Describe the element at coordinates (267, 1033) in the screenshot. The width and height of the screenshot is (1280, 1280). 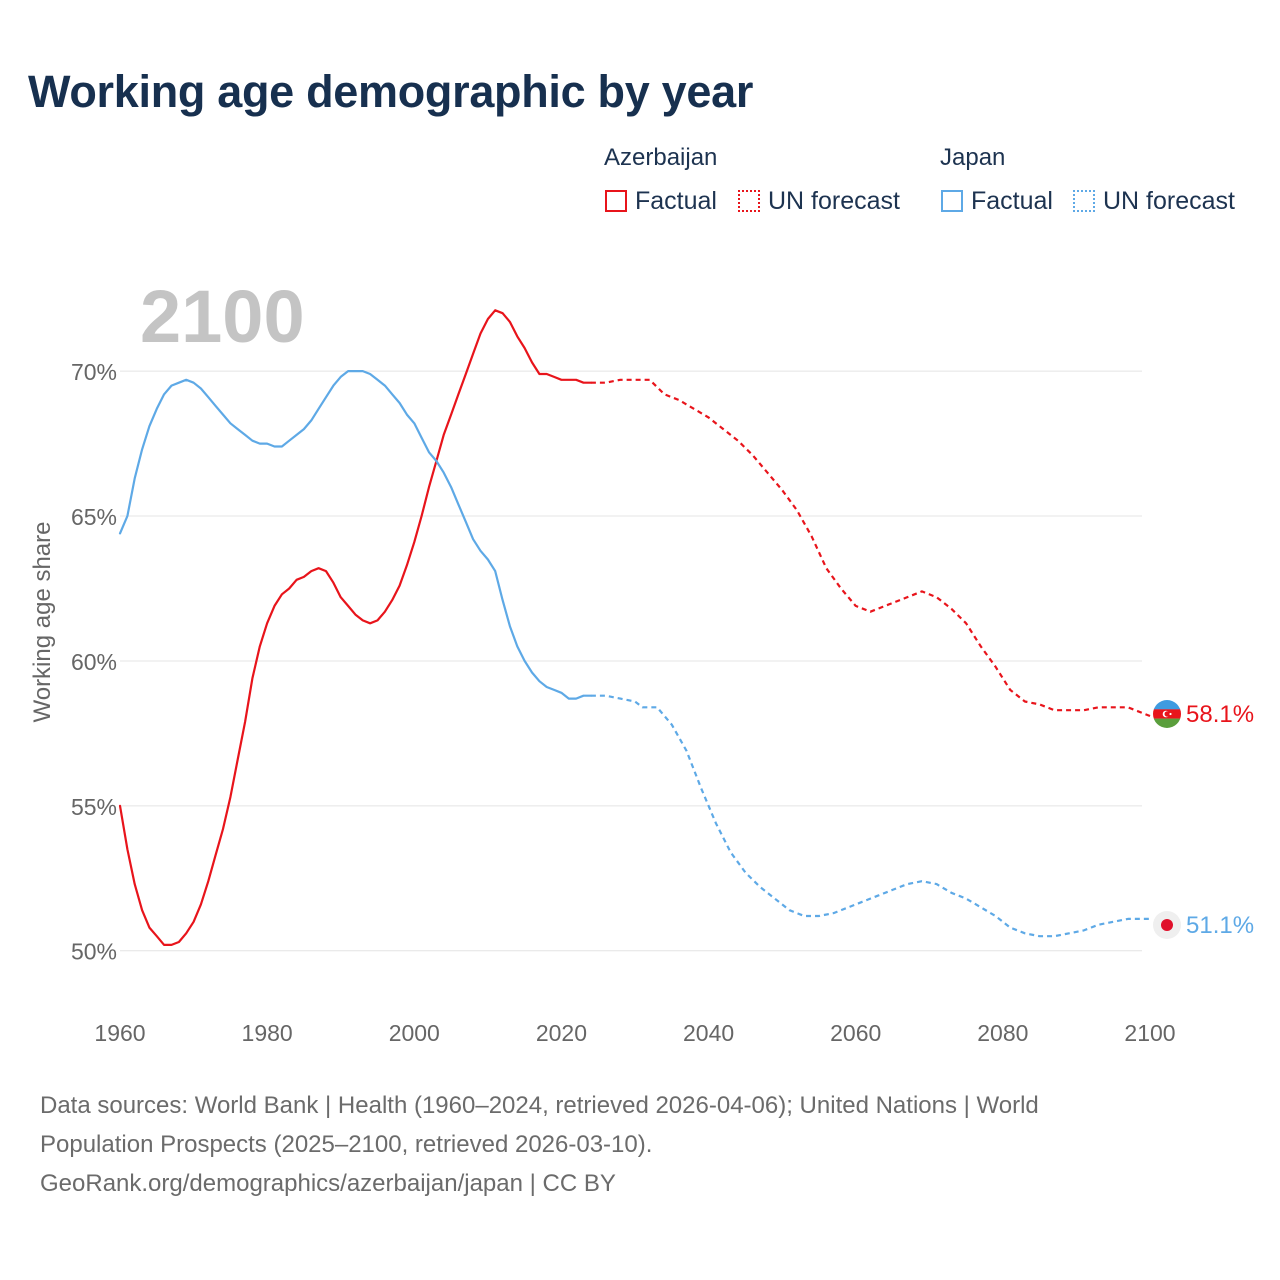
I see `x-tick-label: 1980` at that location.